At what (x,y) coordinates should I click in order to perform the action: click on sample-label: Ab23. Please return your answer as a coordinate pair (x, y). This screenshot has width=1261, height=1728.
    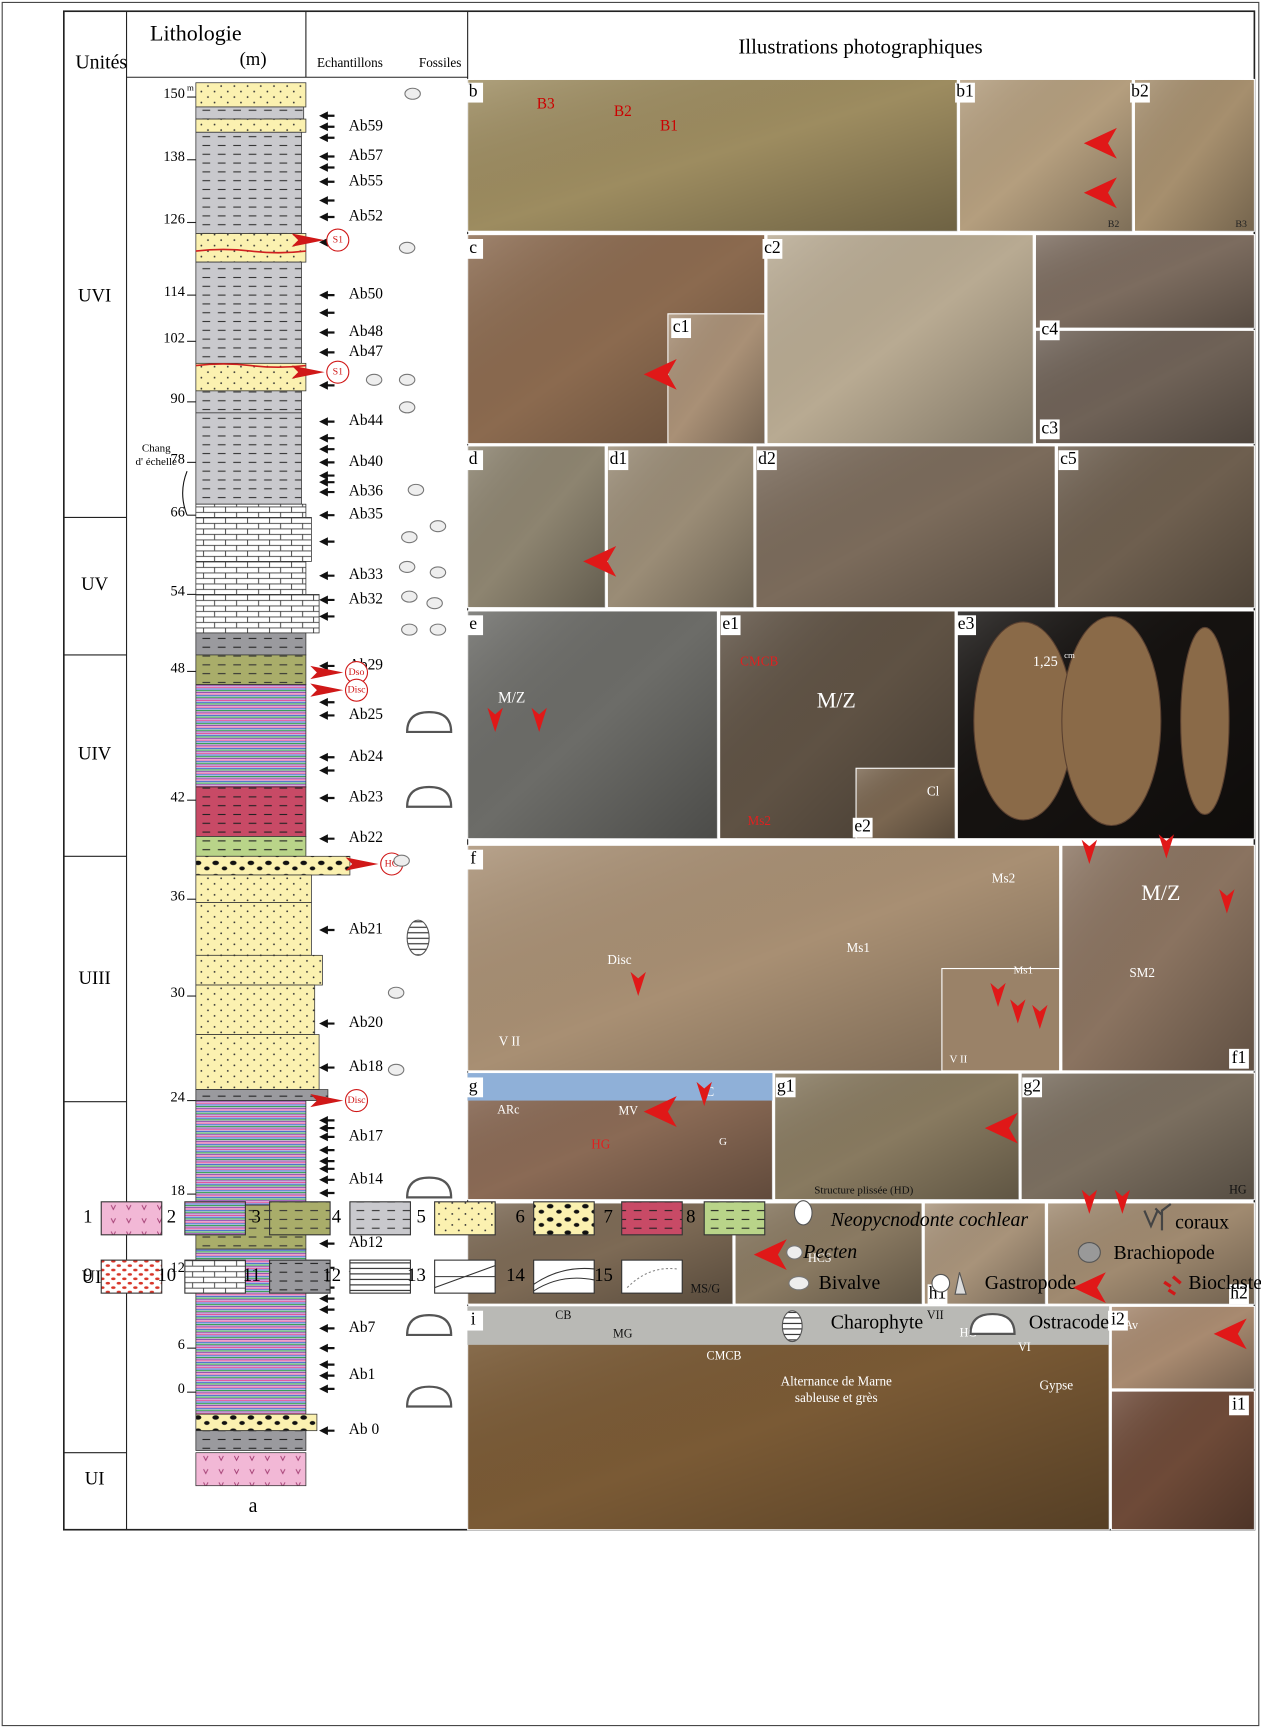
    Looking at the image, I should click on (366, 797).